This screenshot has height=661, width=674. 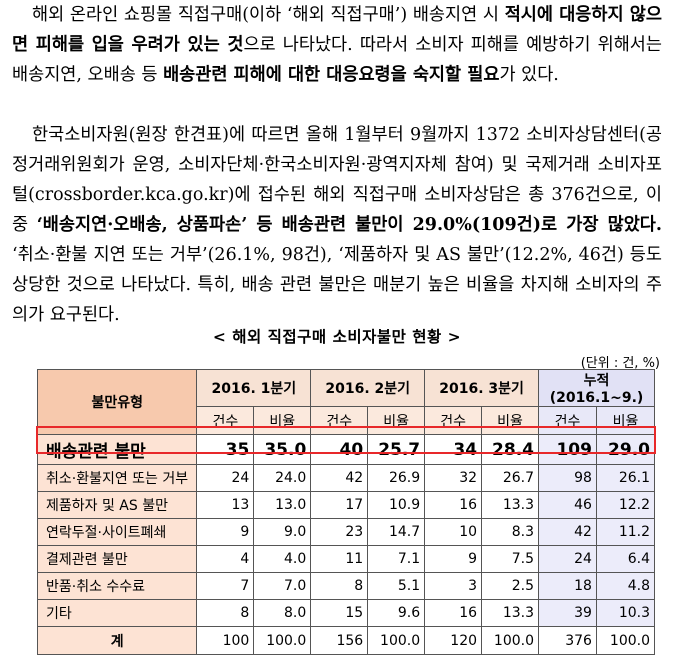 What do you see at coordinates (529, 75) in the screenshot?
I see `paragraph-text: 가 있다.` at bounding box center [529, 75].